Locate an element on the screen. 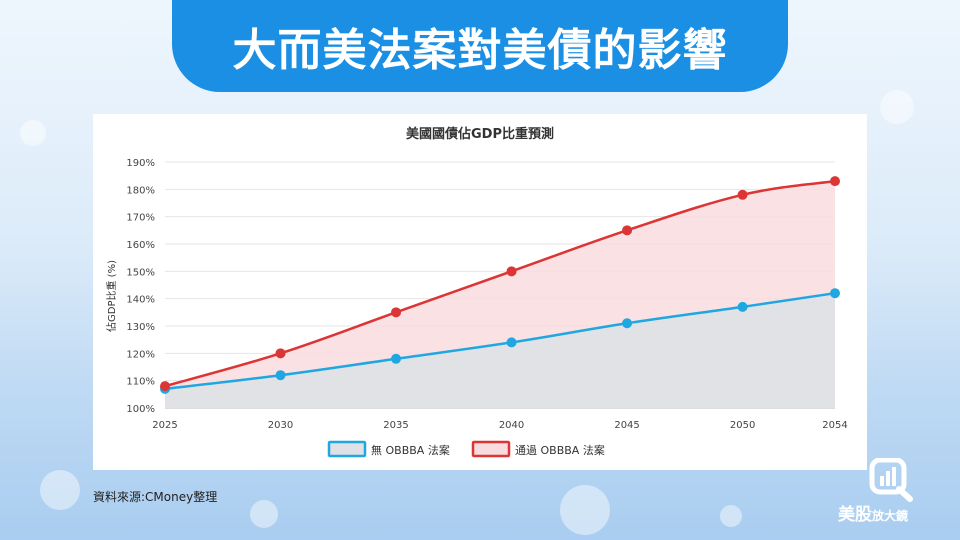 This screenshot has height=540, width=960. y-tick-label: 160% is located at coordinates (140, 245).